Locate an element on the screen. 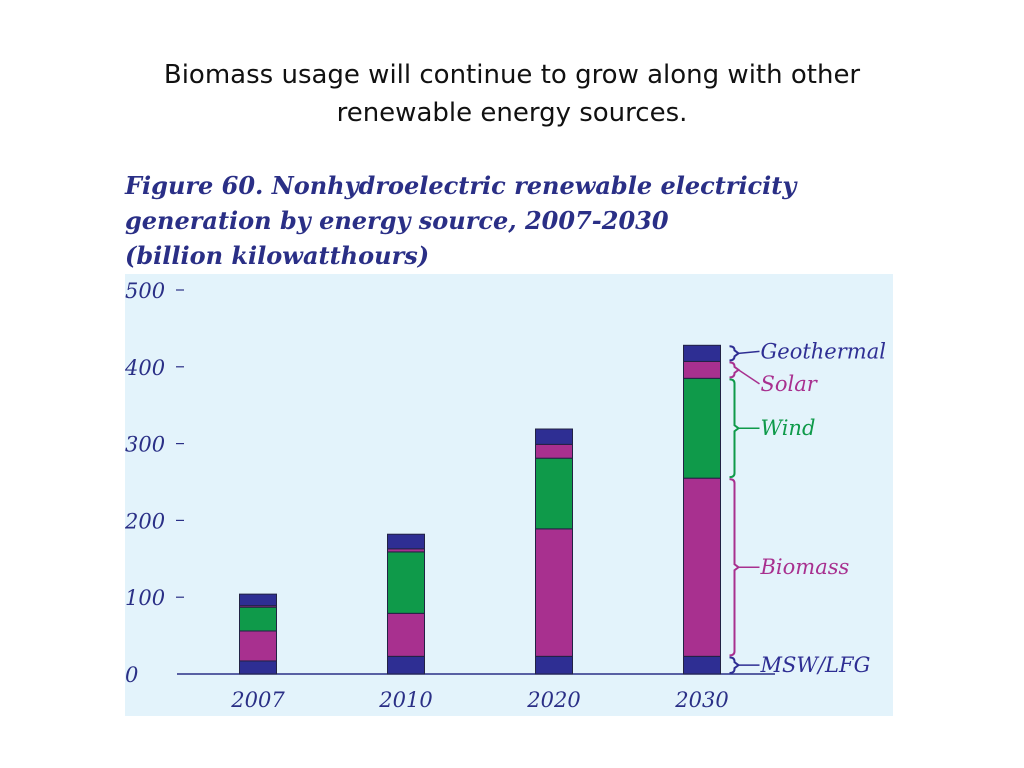 This screenshot has height=768, width=1024. y-tick-label-500: 500 is located at coordinates (145, 291).